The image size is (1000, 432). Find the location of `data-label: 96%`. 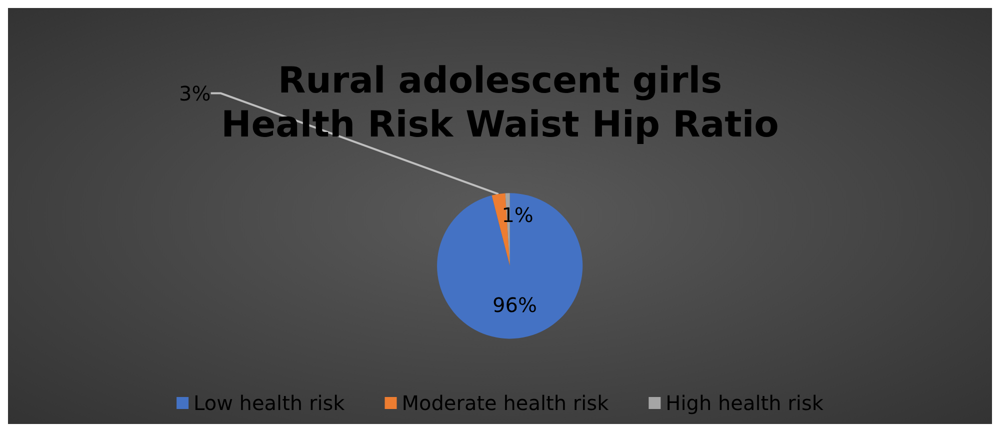

data-label: 96% is located at coordinates (515, 305).